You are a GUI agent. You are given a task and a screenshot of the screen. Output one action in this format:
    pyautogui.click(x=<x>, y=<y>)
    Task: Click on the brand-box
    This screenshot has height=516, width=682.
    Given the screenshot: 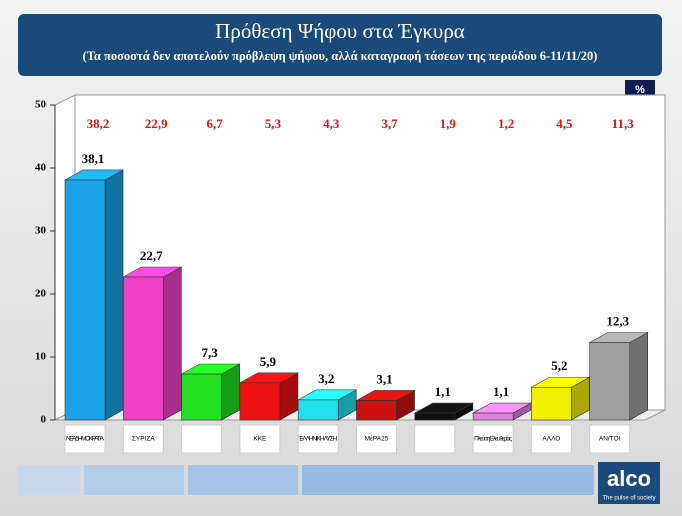 What is the action you would take?
    pyautogui.click(x=629, y=483)
    